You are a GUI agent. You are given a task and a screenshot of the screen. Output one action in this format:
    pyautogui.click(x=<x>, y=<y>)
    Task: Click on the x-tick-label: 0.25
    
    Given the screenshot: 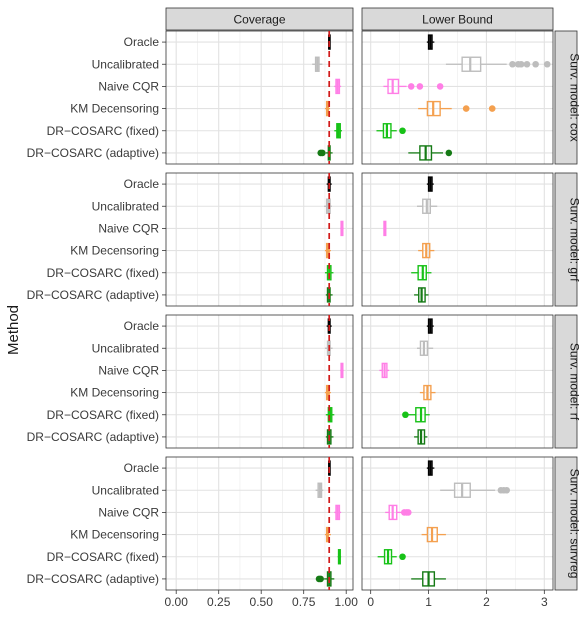 What is the action you would take?
    pyautogui.click(x=219, y=602)
    